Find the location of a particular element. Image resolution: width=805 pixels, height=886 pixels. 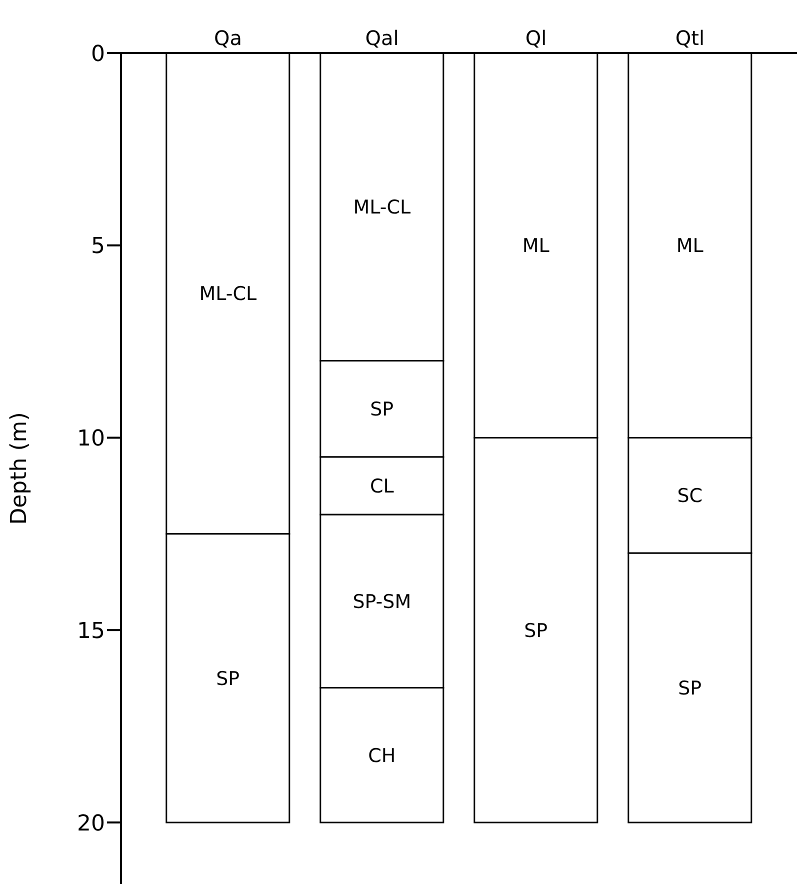

y-axis-title: Depth (m) is located at coordinates (19, 468).